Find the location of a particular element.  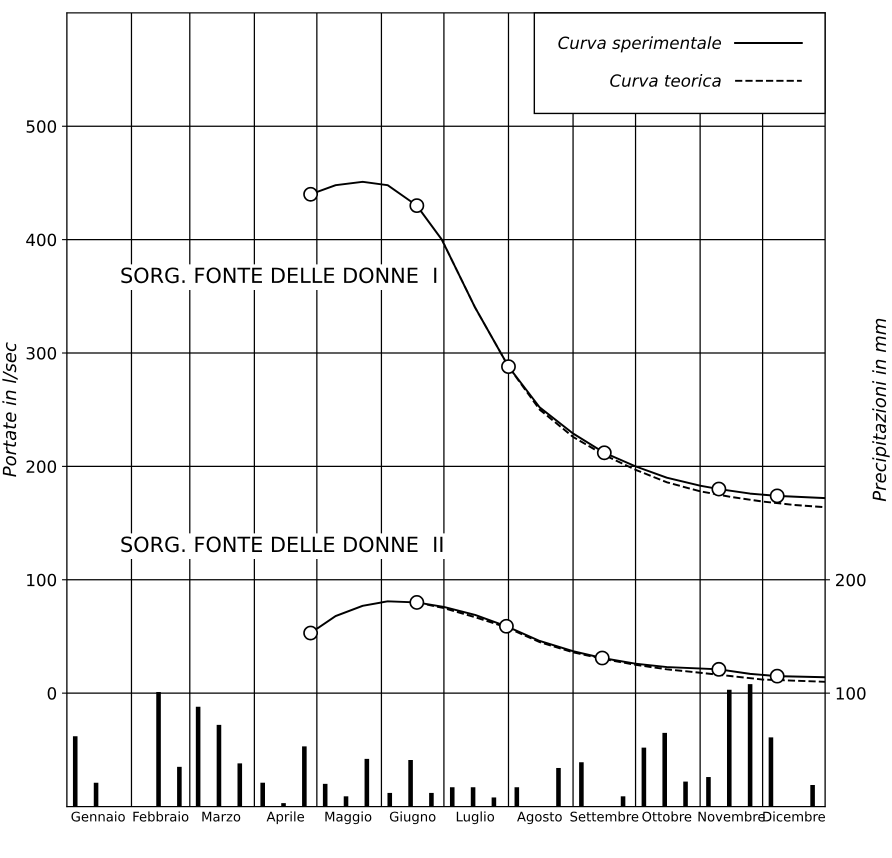

x-tick-label: Settembre is located at coordinates (604, 816).